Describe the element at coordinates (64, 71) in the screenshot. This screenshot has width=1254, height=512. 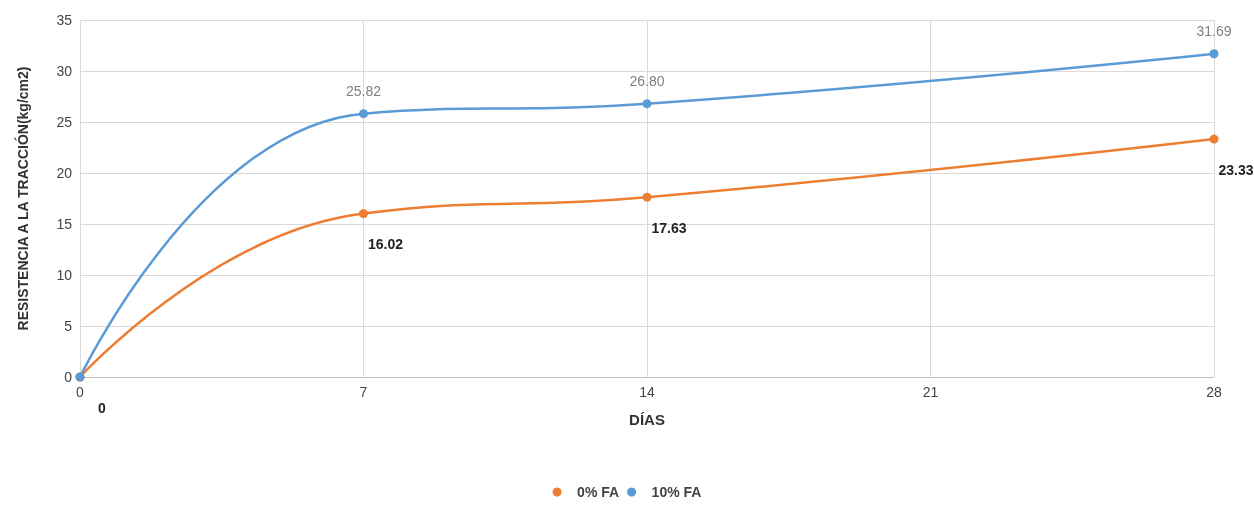
I see `y-tick-label: 30` at that location.